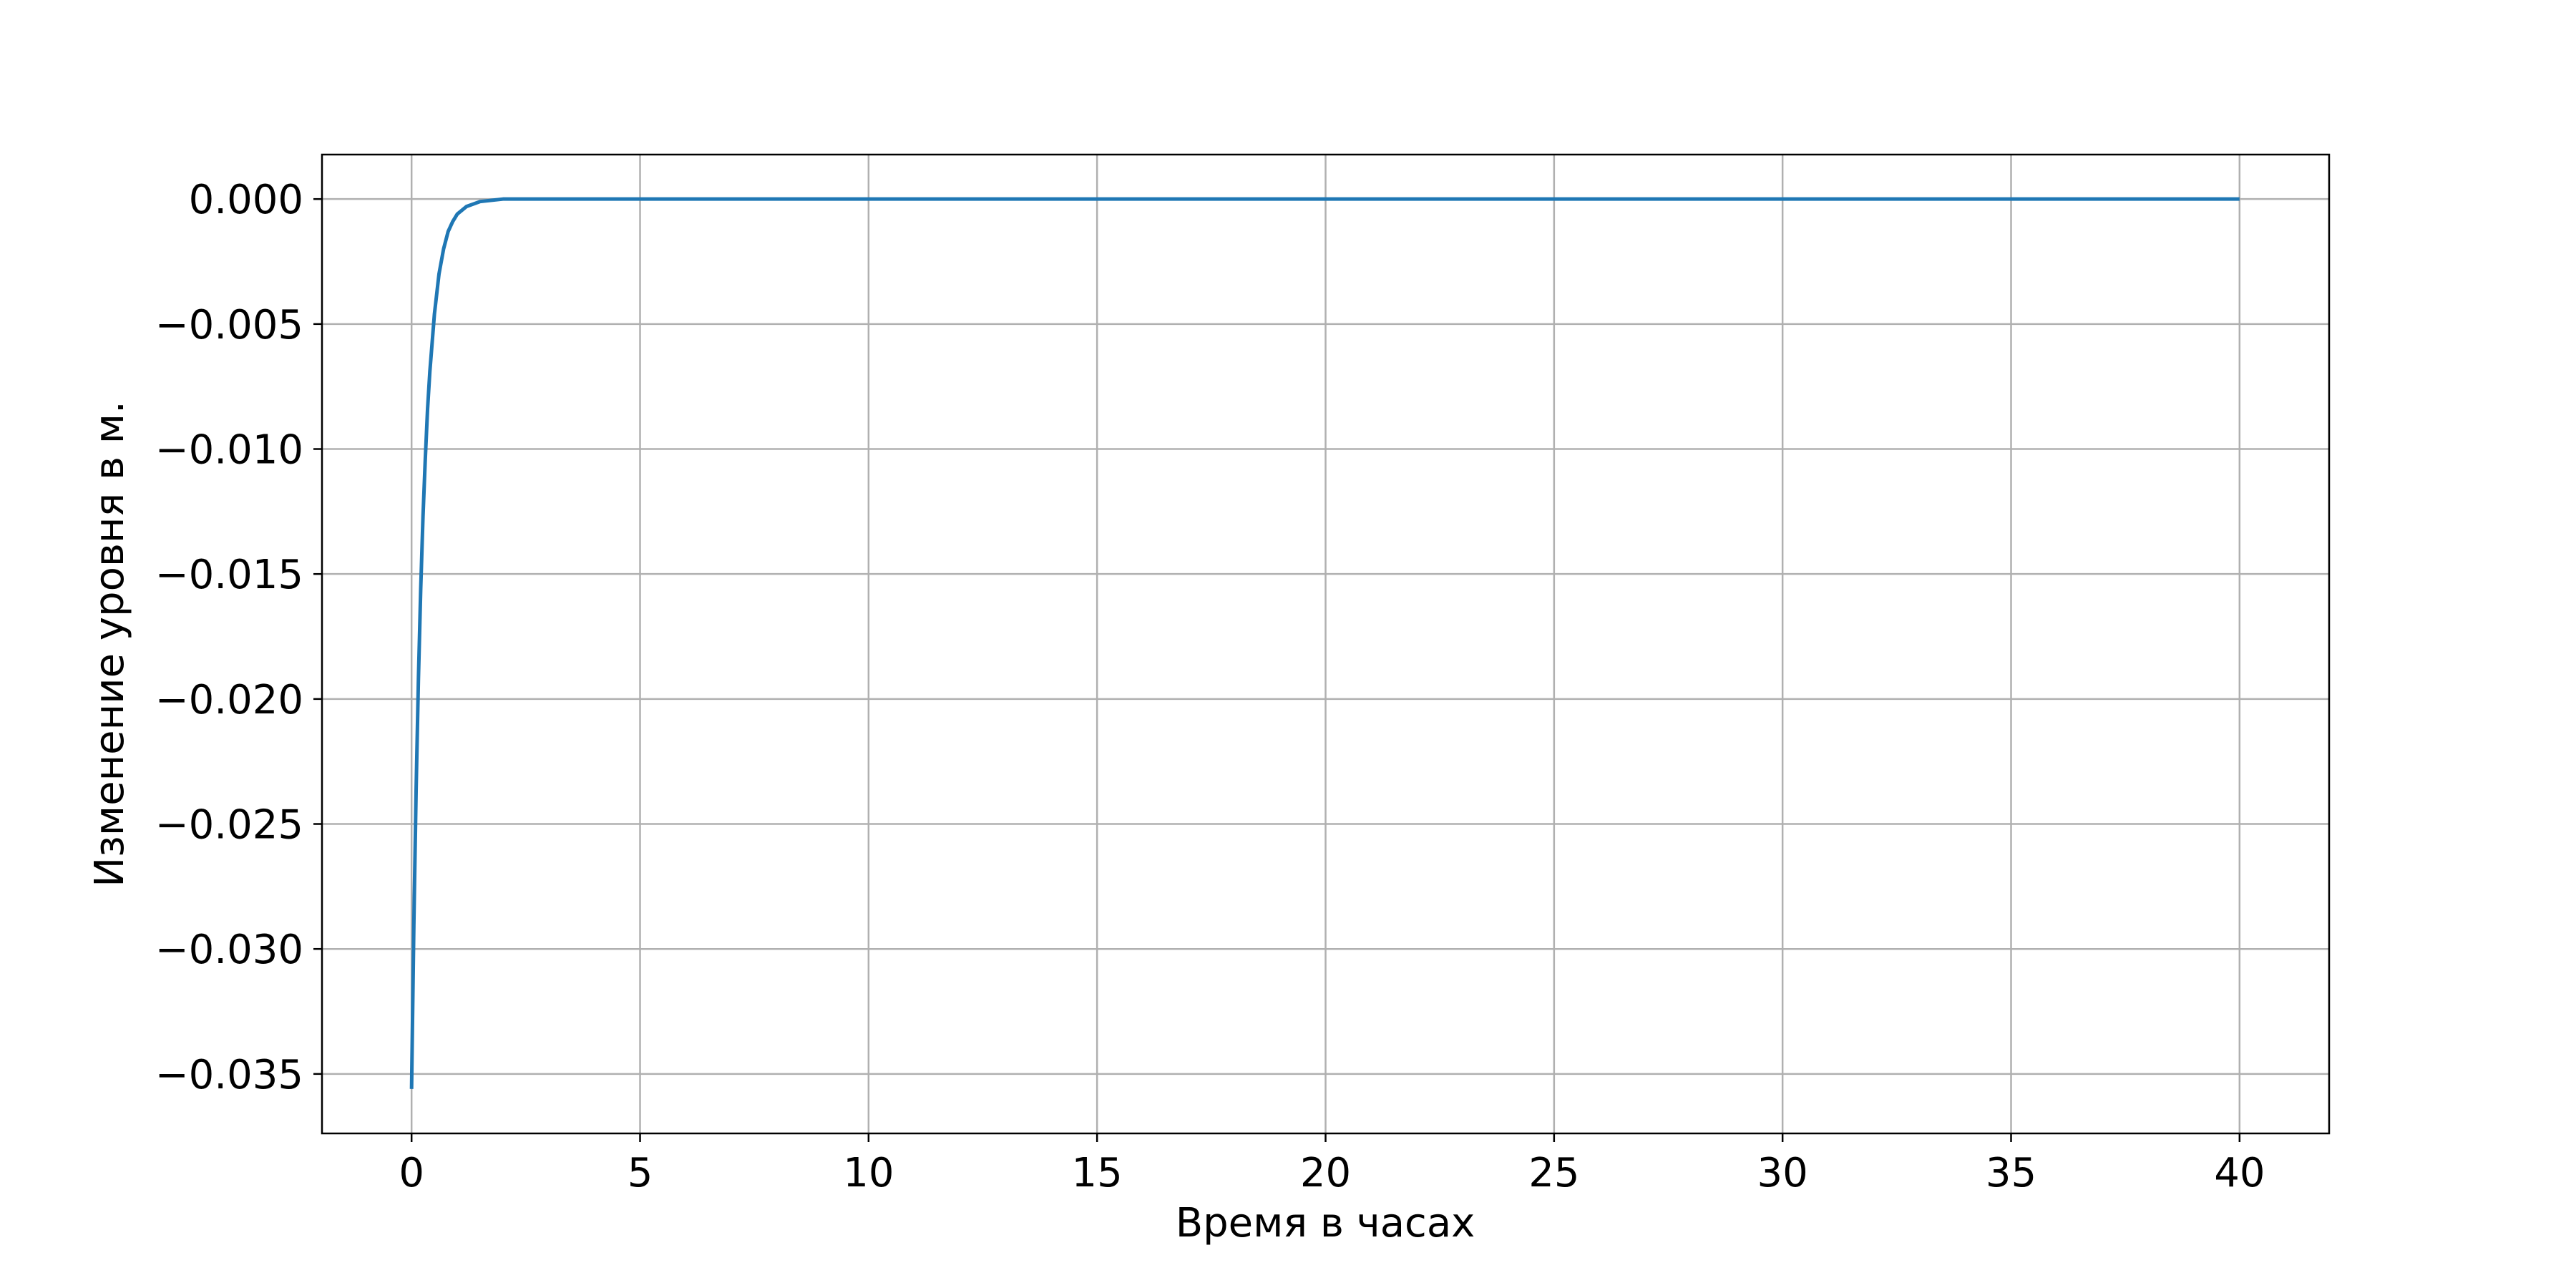  Describe the element at coordinates (1553, 1173) in the screenshot. I see `x-tick-label: 25` at that location.